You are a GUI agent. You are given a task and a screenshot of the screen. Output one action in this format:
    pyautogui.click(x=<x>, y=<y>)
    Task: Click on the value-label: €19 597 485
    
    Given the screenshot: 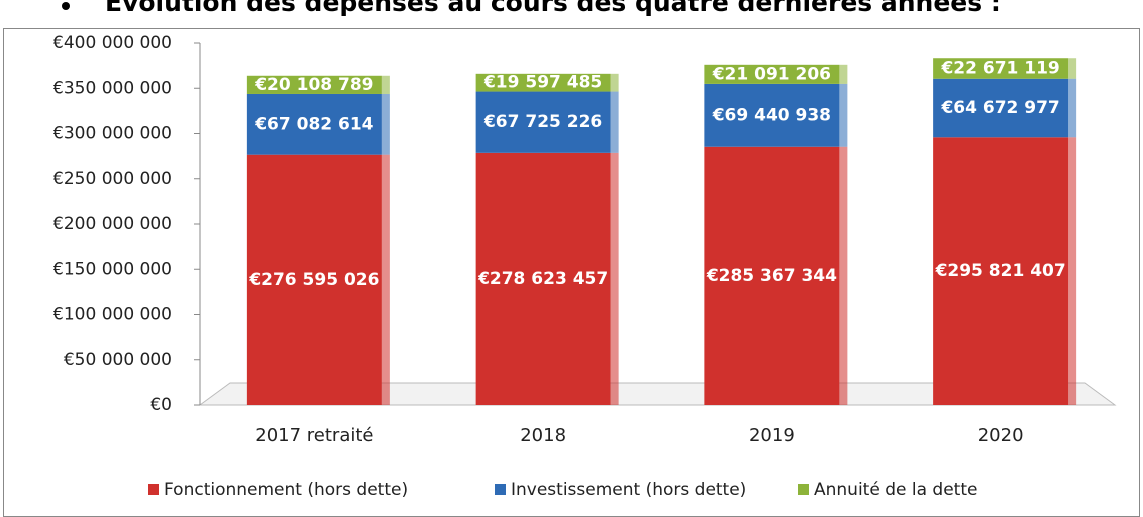 What is the action you would take?
    pyautogui.click(x=542, y=83)
    